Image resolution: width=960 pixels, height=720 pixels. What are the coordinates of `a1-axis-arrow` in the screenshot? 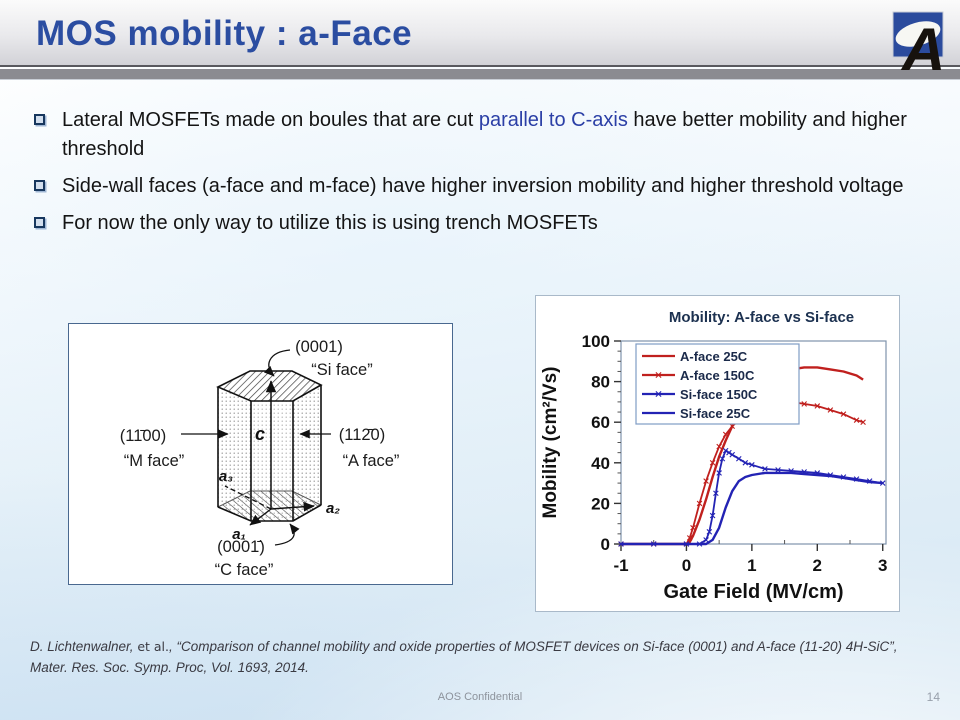 It's located at (260, 517).